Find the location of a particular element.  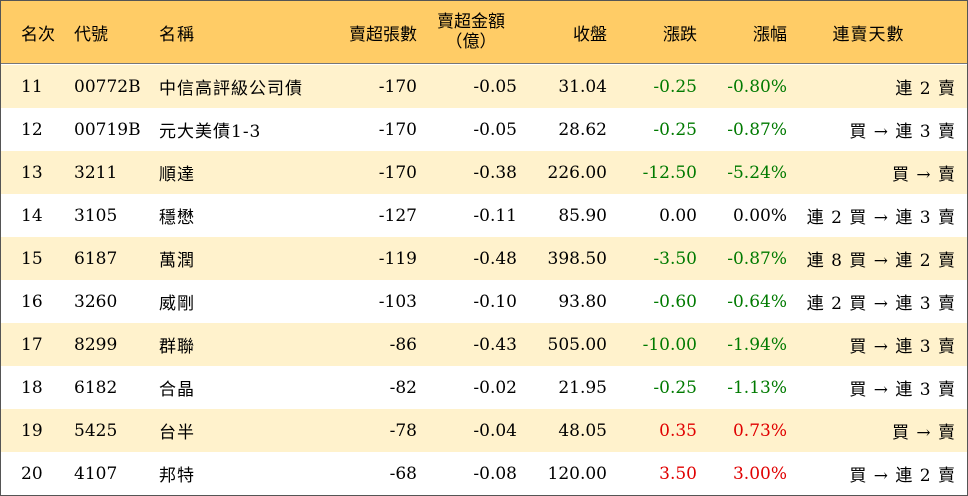

table-row: 13 3211 順達 -170 -0.38 226.00 -12.50 -5.24% 買 → 賣 is located at coordinates (484, 172).